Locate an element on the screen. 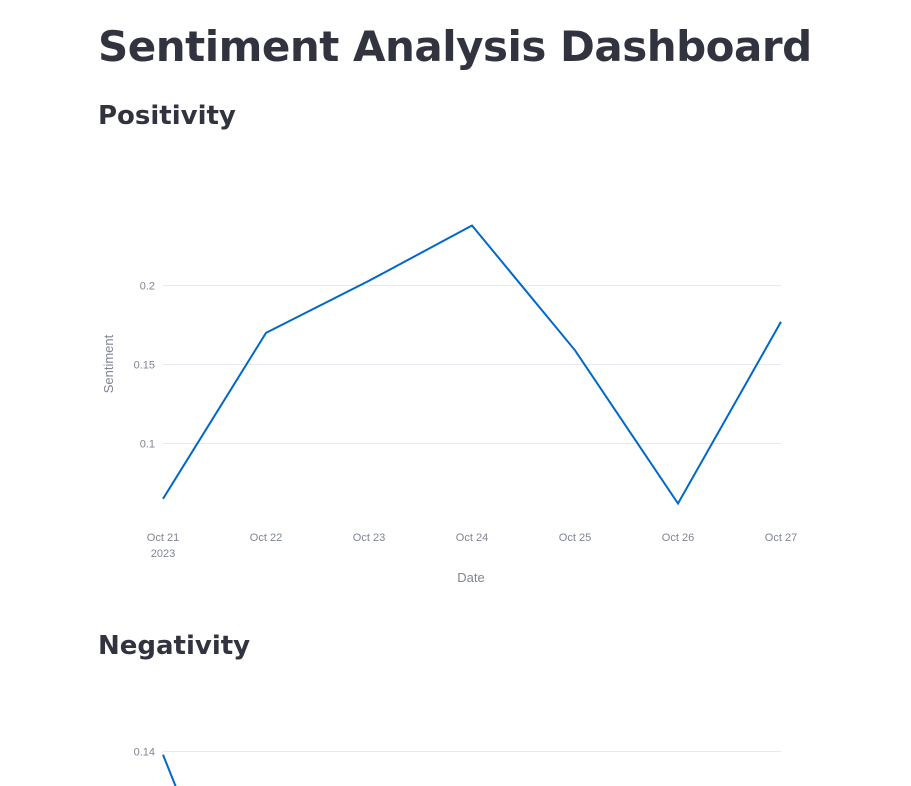 The height and width of the screenshot is (786, 911). positivity-section-title: Positivity is located at coordinates (167, 116).